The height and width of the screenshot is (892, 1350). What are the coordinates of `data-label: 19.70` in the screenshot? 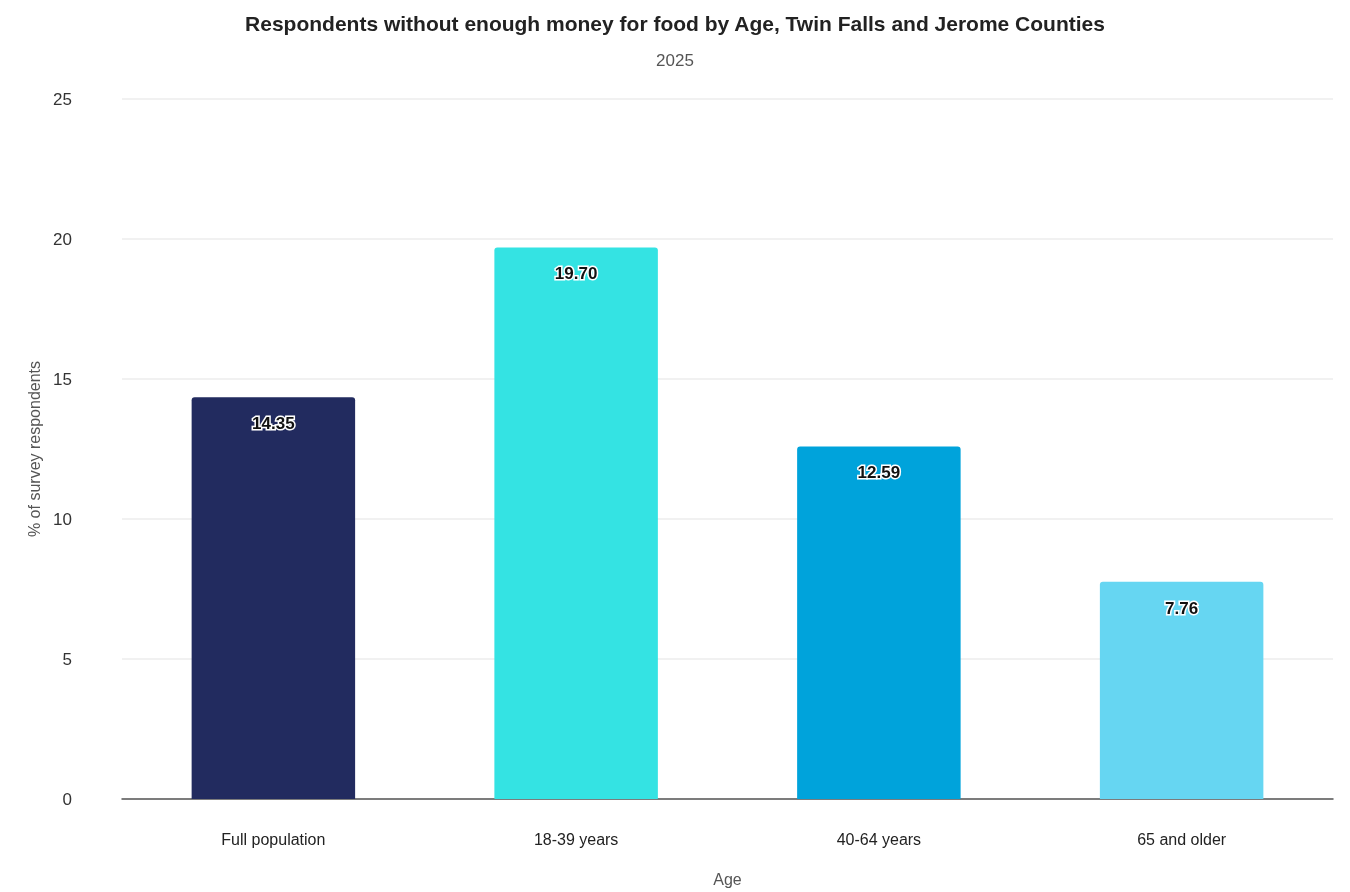 It's located at (576, 274).